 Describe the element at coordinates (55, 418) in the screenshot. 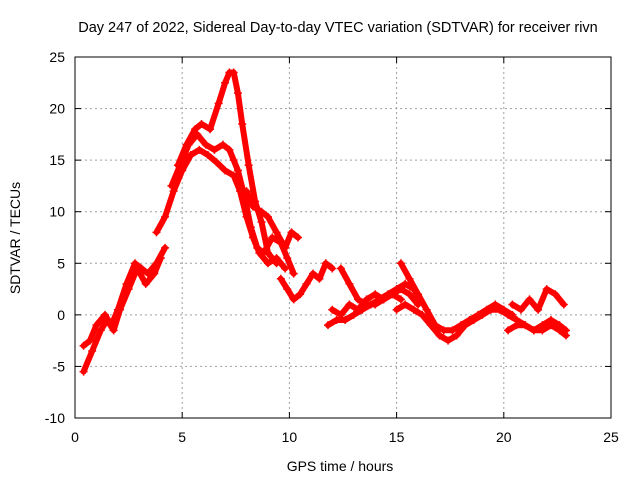

I see `y-tick-label: -10` at that location.